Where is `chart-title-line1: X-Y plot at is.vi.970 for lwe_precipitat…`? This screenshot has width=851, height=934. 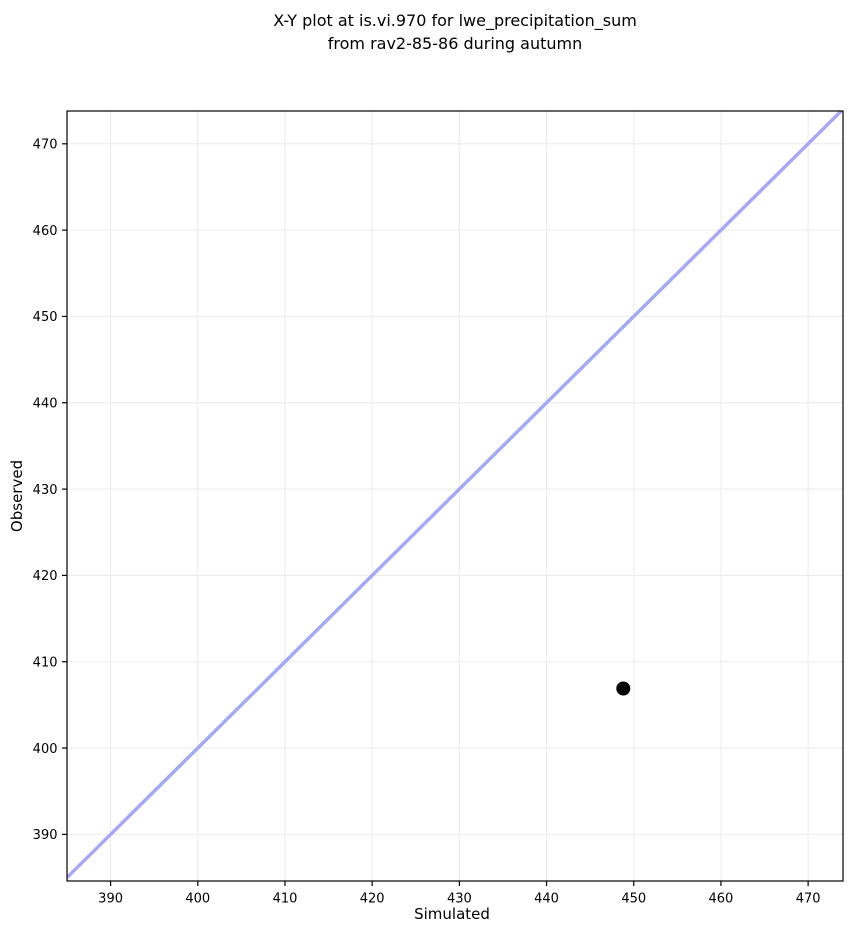 chart-title-line1: X-Y plot at is.vi.970 for lwe_precipitat… is located at coordinates (455, 21).